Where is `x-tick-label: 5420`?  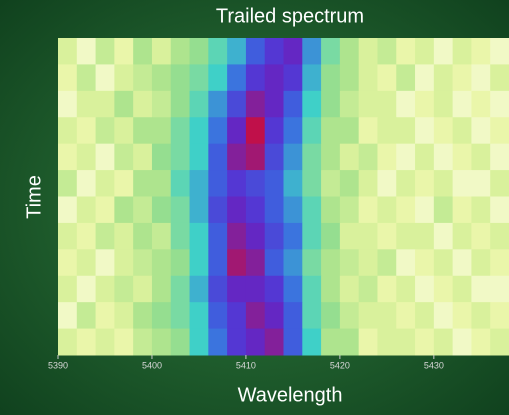
x-tick-label: 5420 is located at coordinates (340, 365).